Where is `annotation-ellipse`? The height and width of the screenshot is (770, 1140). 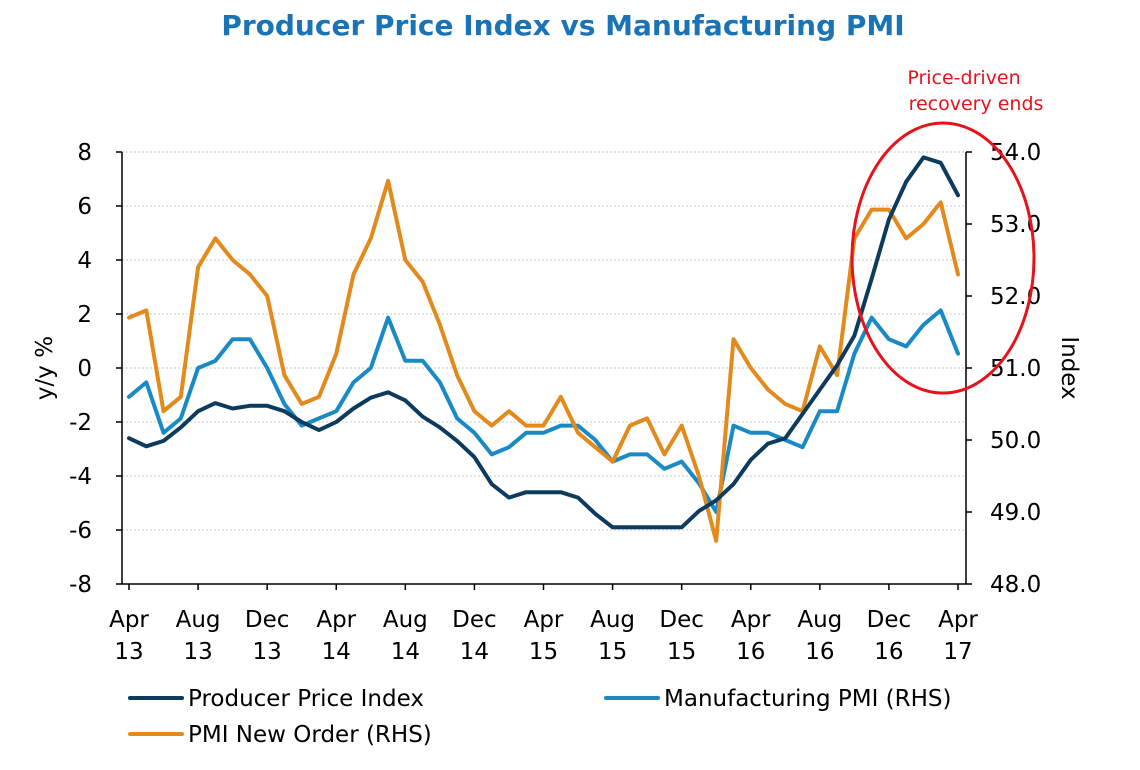
annotation-ellipse is located at coordinates (943, 258).